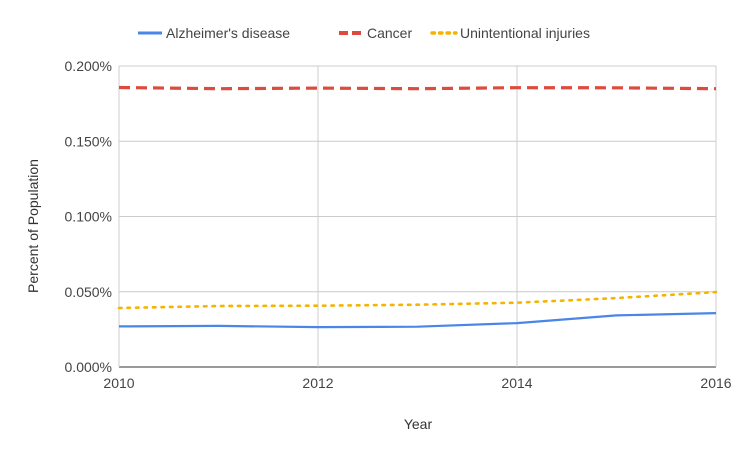 This screenshot has width=739, height=457. What do you see at coordinates (516, 383) in the screenshot?
I see `x-tick-label: 2014` at bounding box center [516, 383].